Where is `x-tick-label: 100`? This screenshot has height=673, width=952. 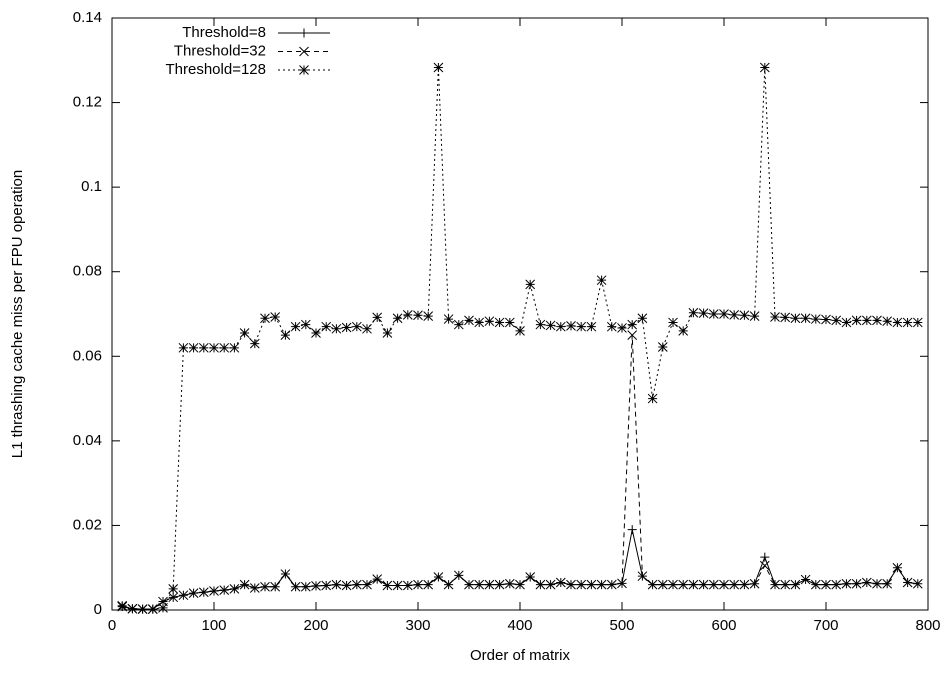 x-tick-label: 100 is located at coordinates (213, 625).